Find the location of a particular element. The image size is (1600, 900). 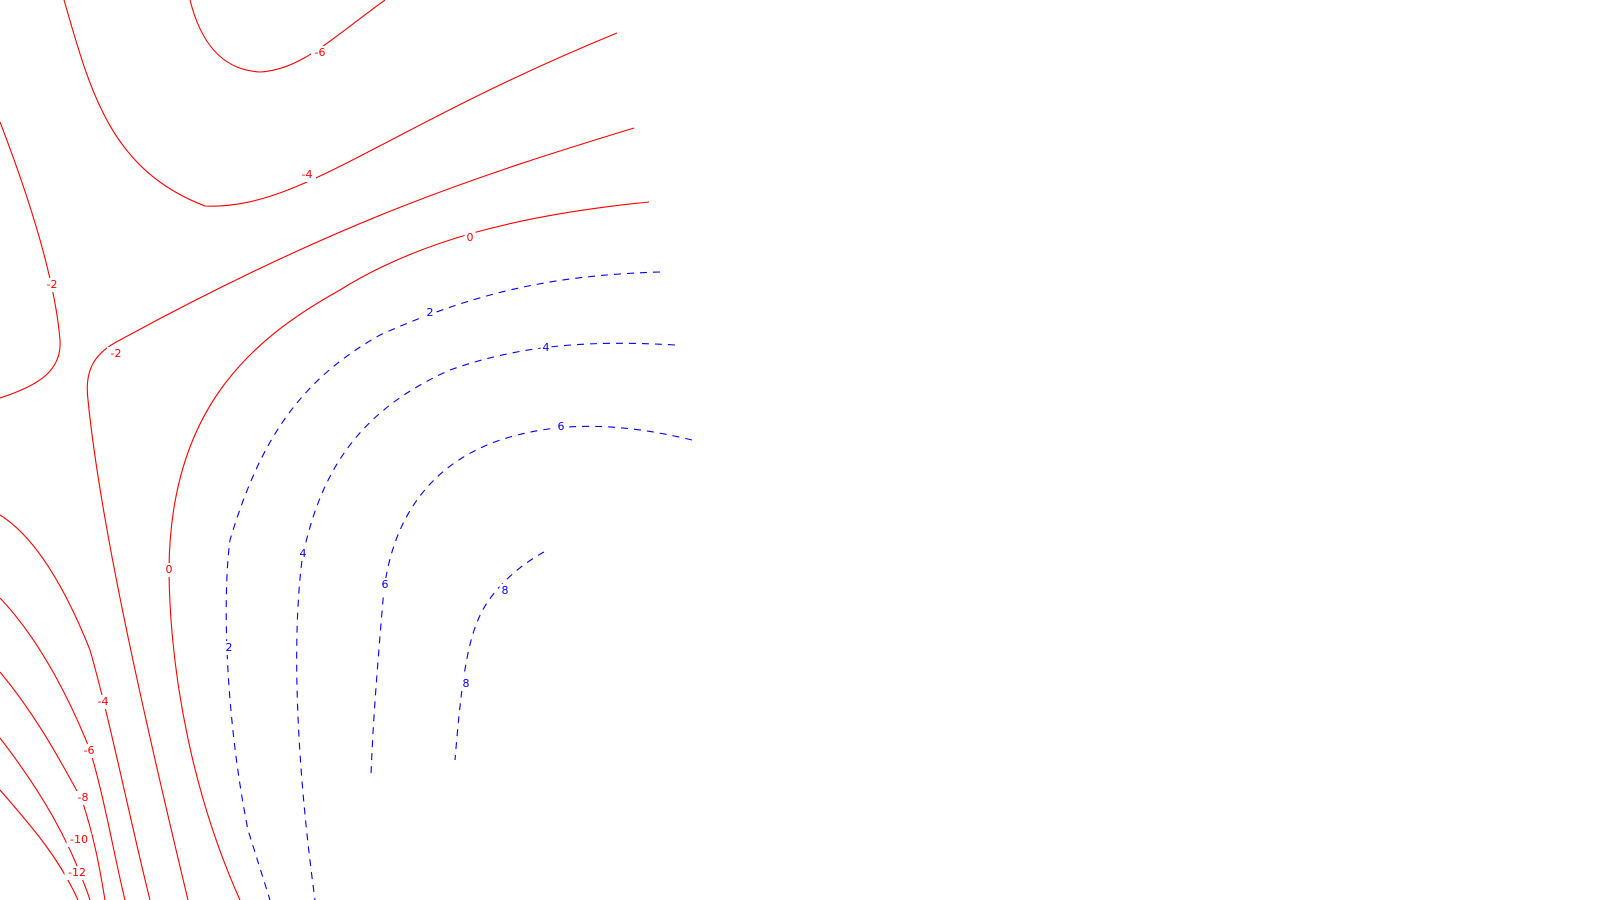

contour-label-neg12-lower: -12 is located at coordinates (77, 872).